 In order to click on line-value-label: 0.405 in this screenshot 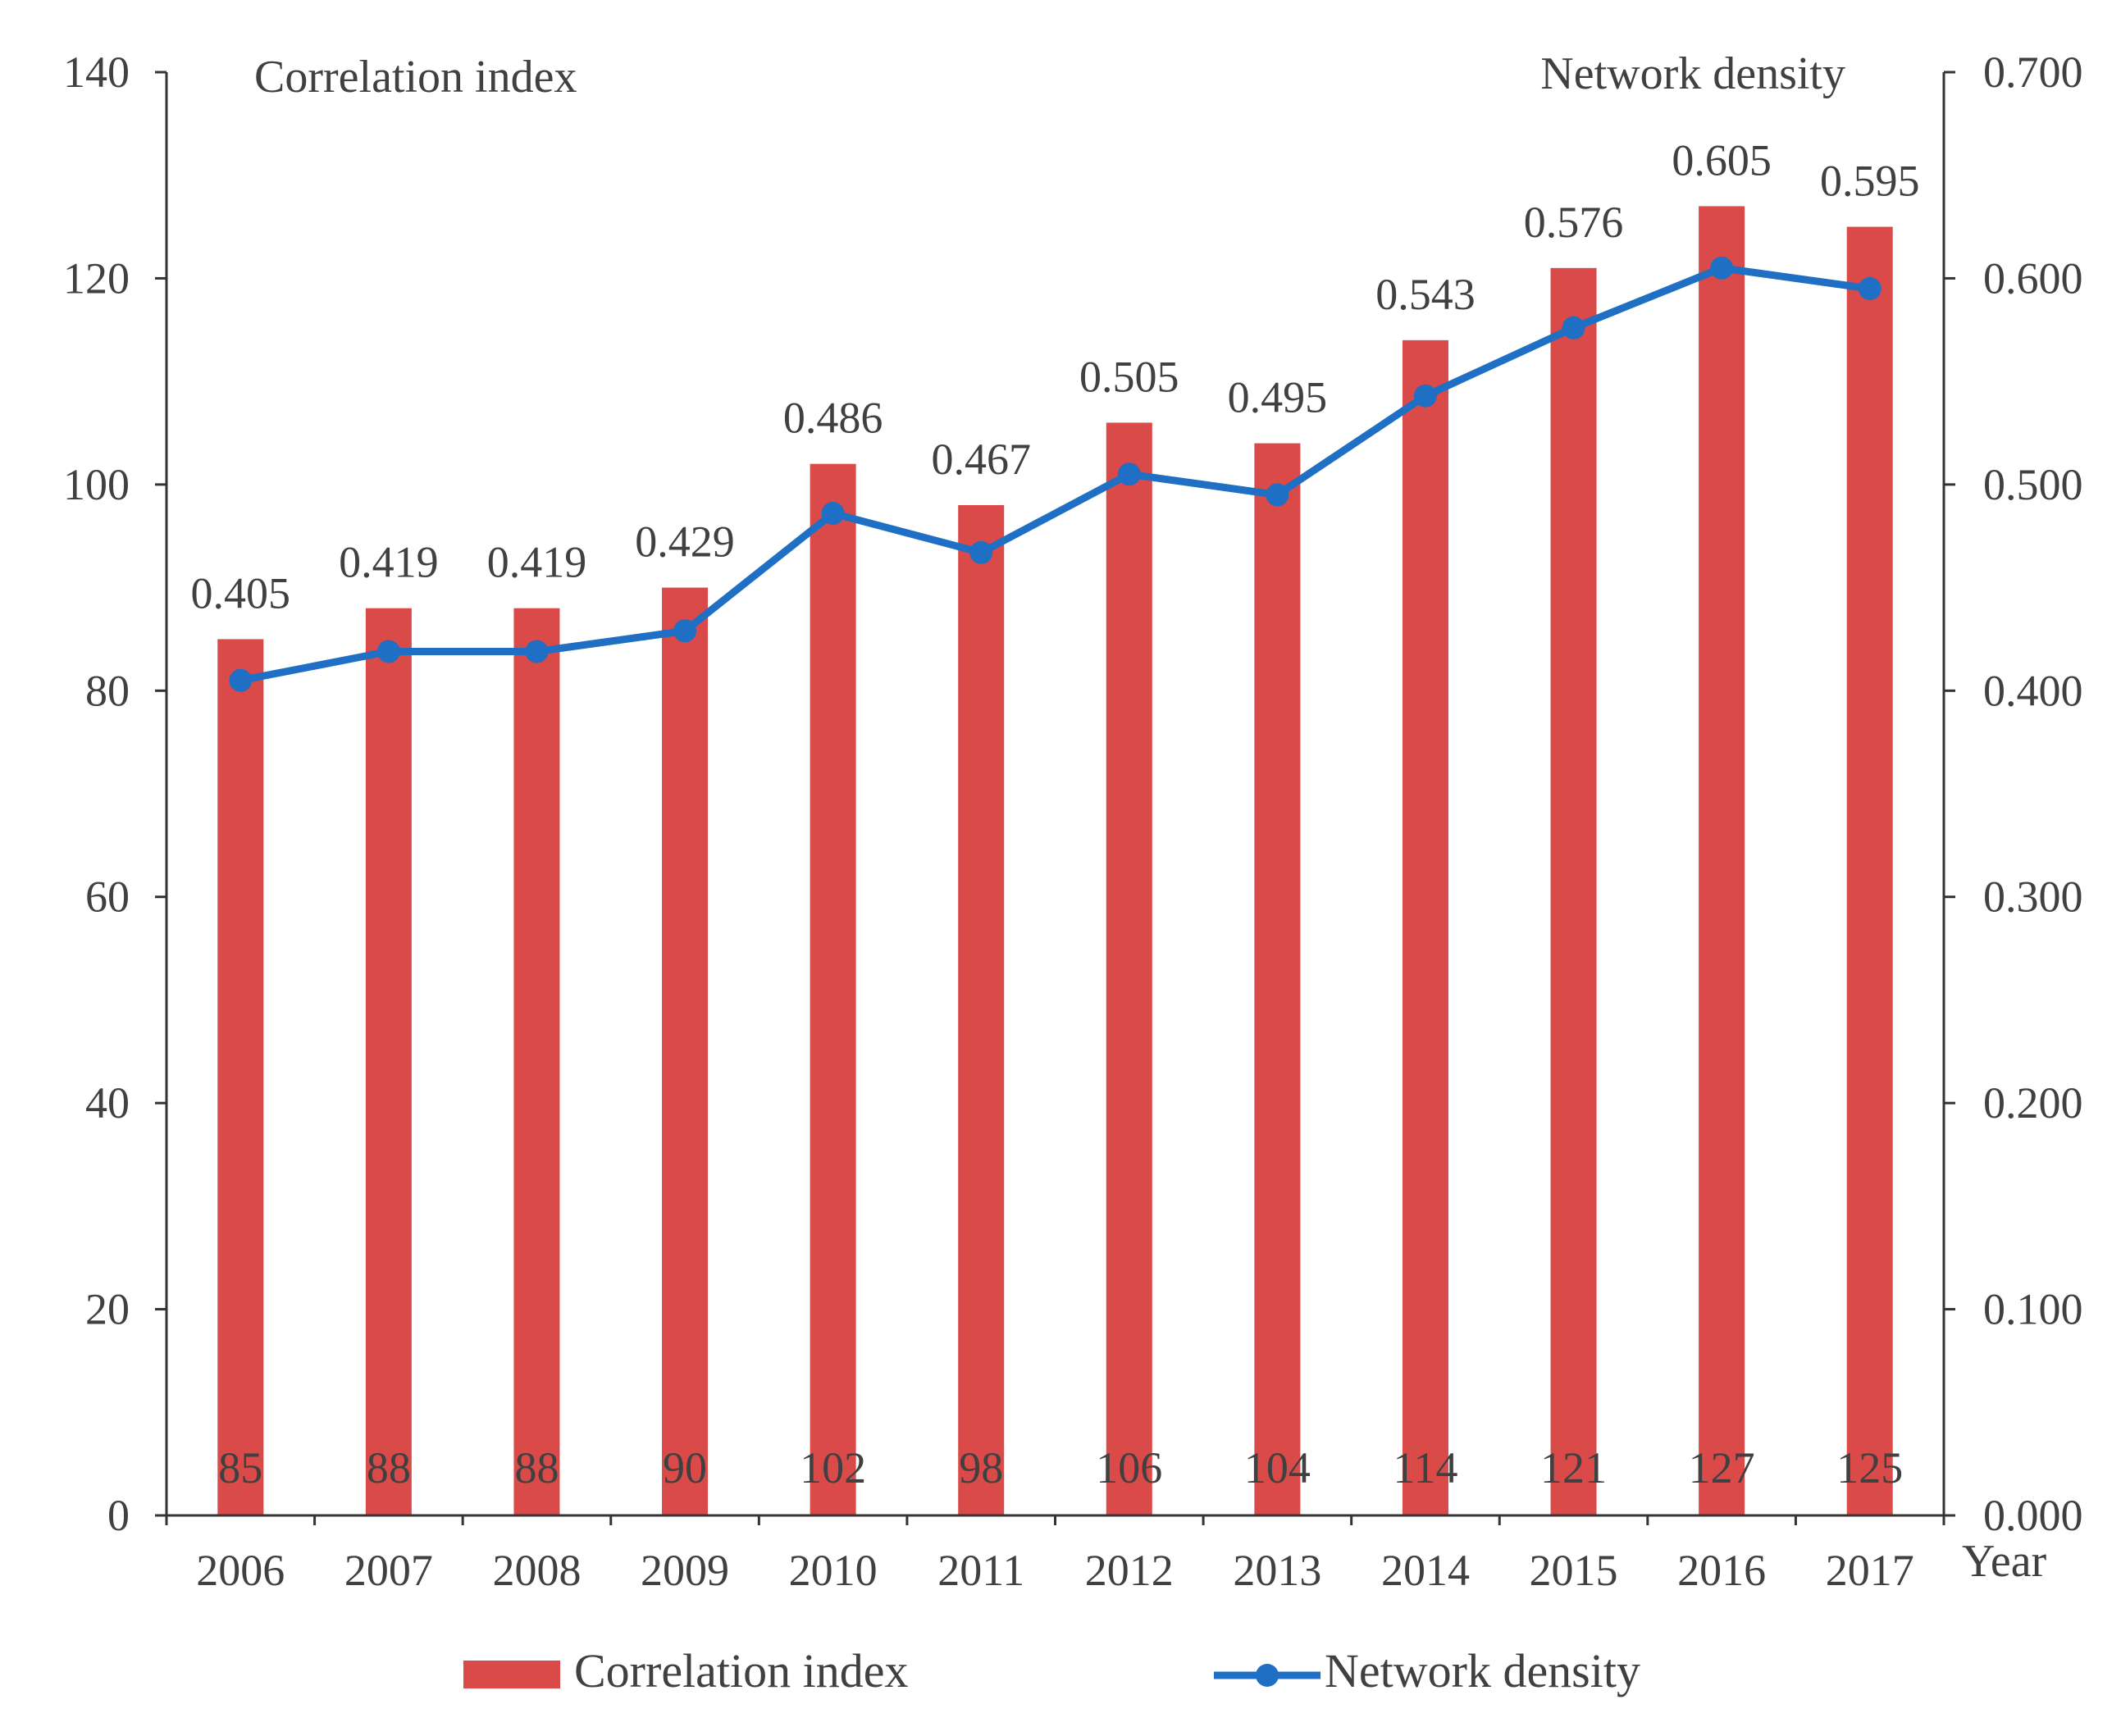, I will do `click(241, 592)`.